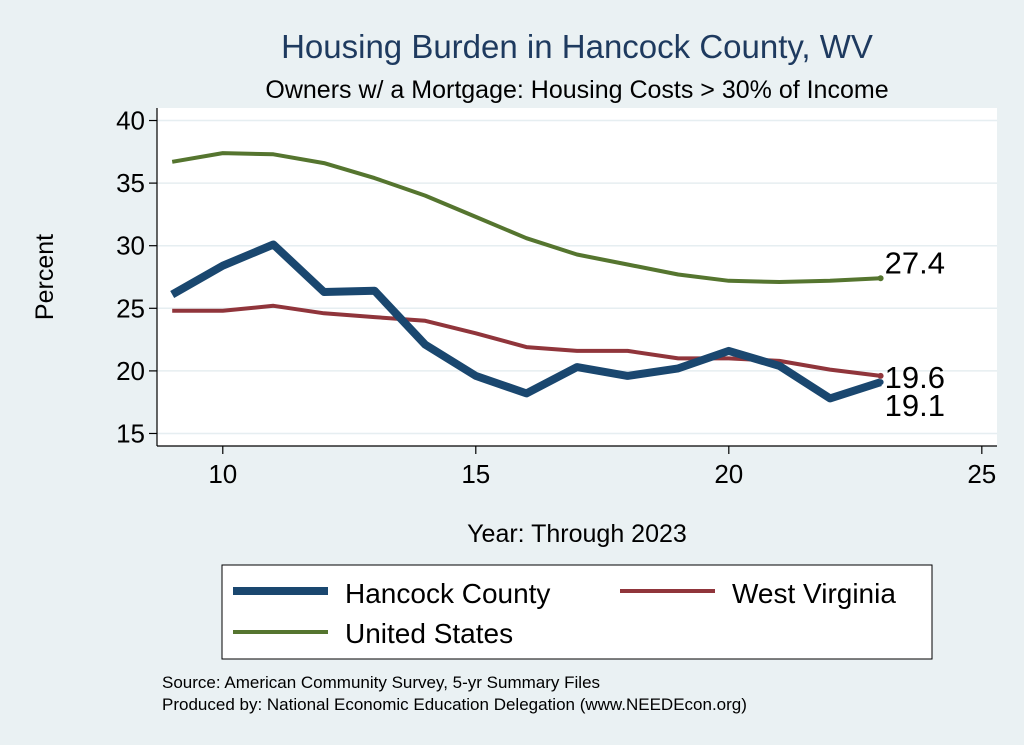 The height and width of the screenshot is (745, 1024). Describe the element at coordinates (136, 277) in the screenshot. I see `y-ticks: 15 20 25 30 35 40` at that location.